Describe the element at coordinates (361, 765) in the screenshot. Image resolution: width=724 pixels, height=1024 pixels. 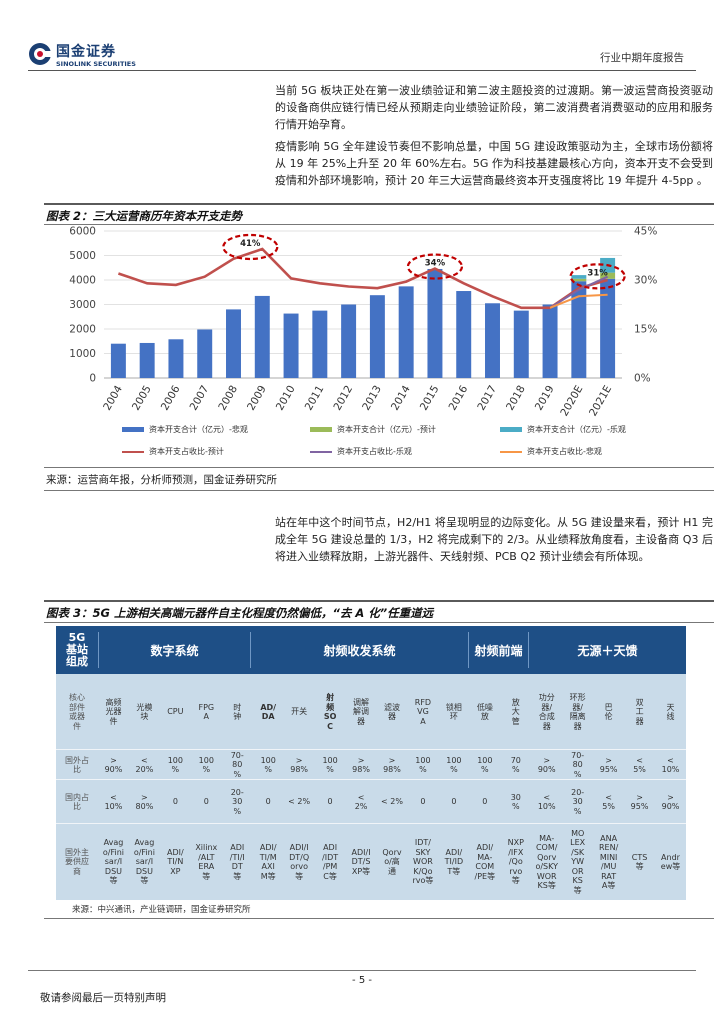
I see `foreign-share-cell: > 98%` at that location.